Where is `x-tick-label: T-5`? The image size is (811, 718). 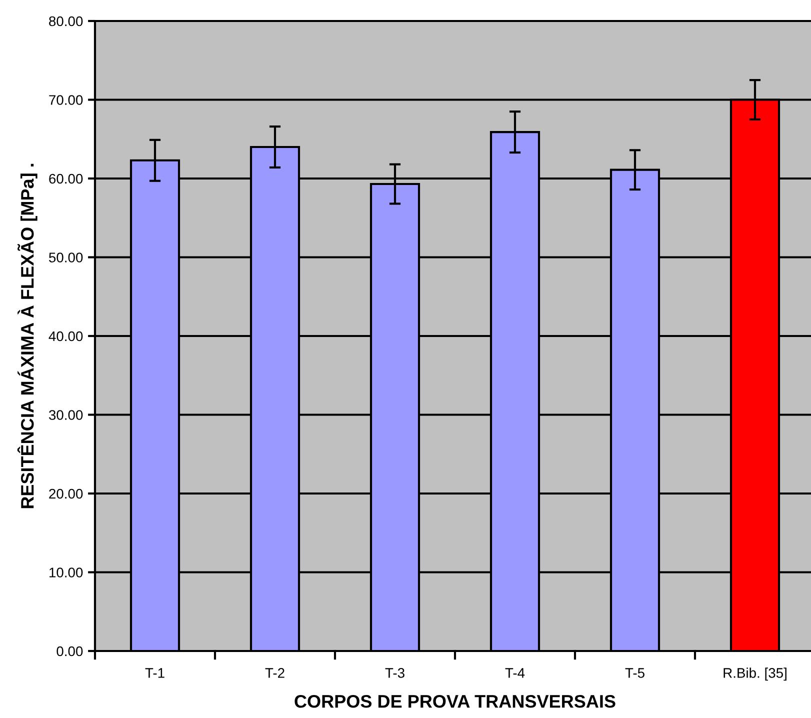 x-tick-label: T-5 is located at coordinates (634, 673).